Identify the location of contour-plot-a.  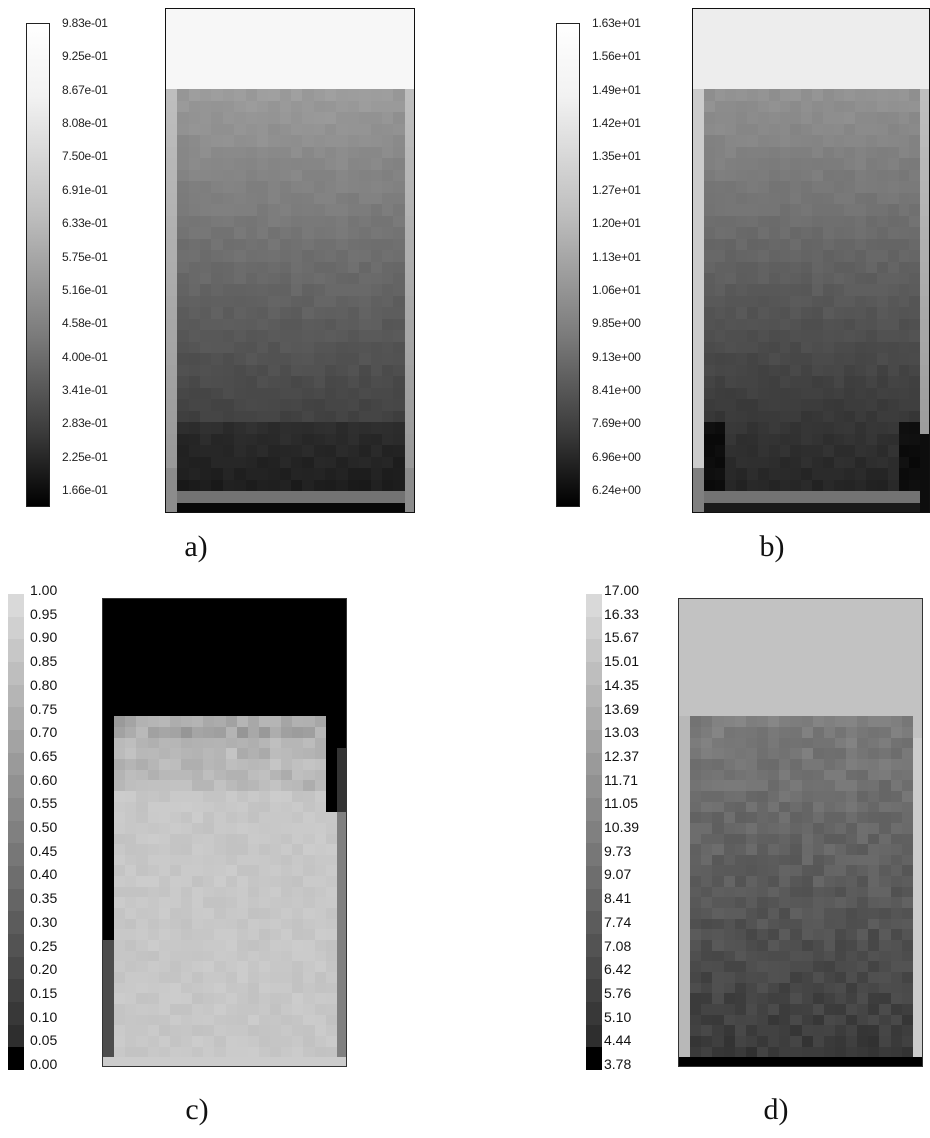
(290, 260).